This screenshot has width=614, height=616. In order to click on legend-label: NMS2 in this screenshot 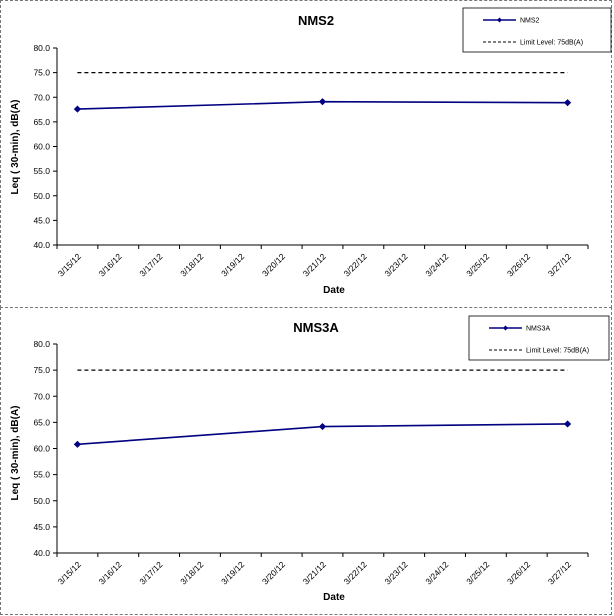, I will do `click(530, 21)`.